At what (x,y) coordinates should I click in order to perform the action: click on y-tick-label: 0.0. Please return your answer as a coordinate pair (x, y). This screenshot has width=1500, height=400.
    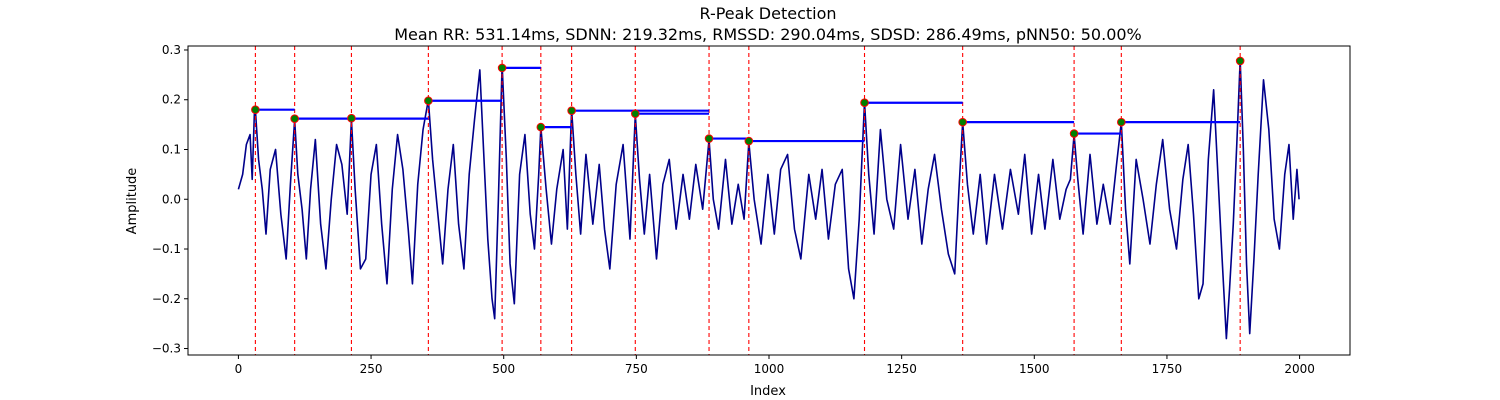
    Looking at the image, I should click on (171, 199).